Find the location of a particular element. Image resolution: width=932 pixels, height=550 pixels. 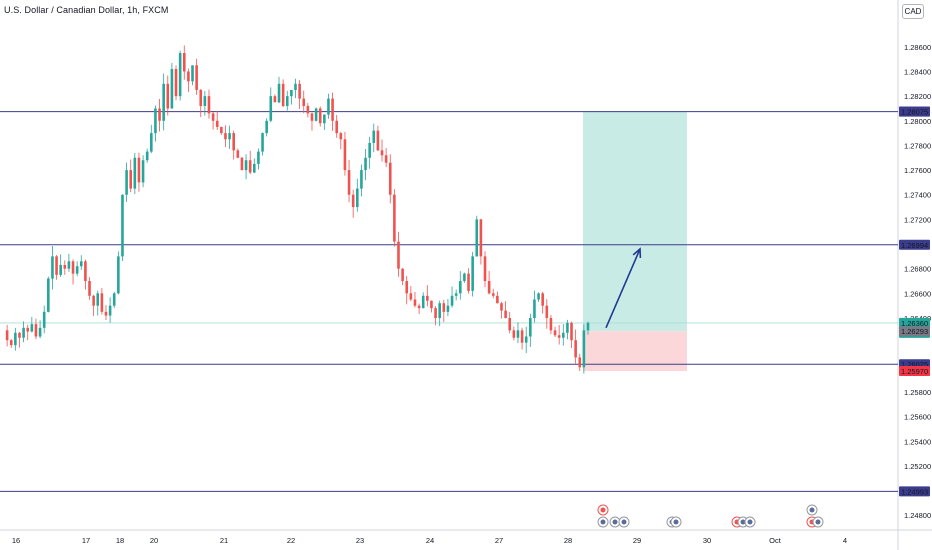

x-tick-label: 4 is located at coordinates (845, 540).